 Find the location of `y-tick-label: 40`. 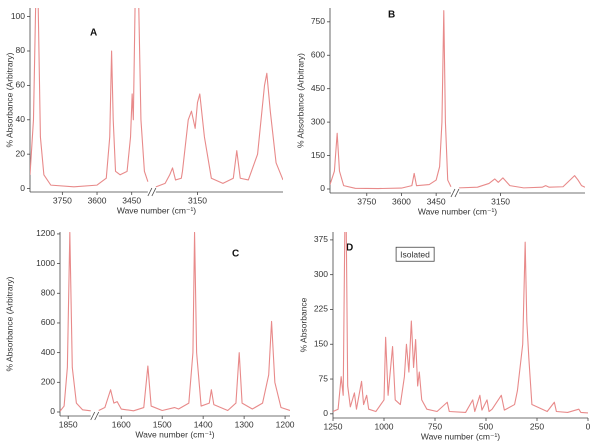

y-tick-label: 40 is located at coordinates (21, 119).